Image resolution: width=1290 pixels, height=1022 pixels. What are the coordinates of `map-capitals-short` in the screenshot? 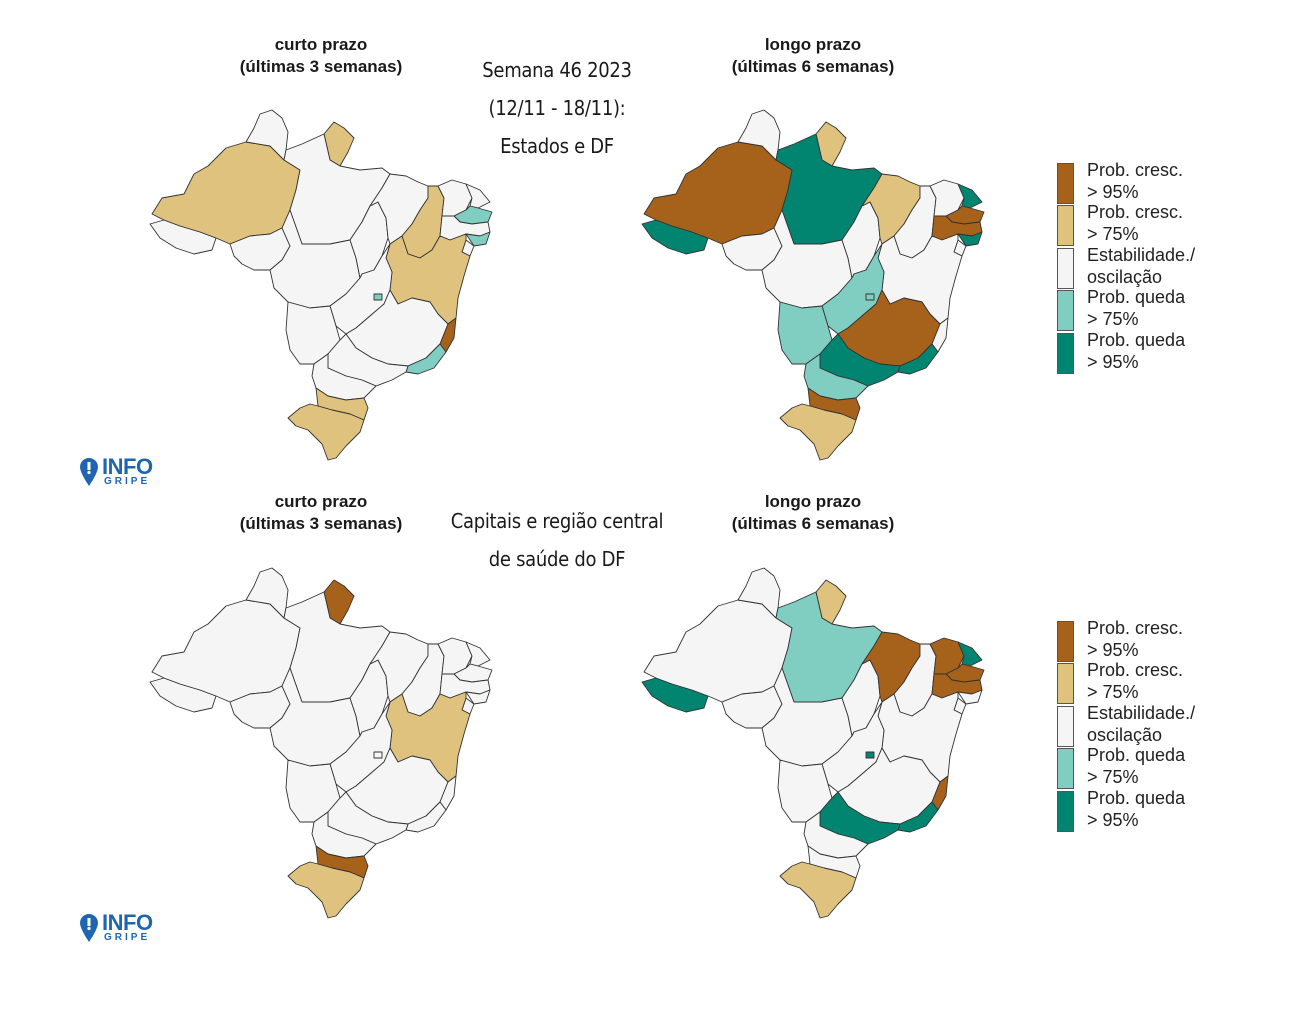 It's located at (325, 744).